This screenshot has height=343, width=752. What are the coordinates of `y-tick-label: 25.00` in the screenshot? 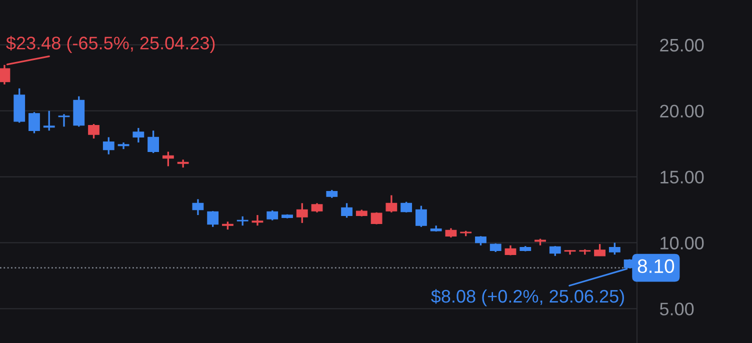 It's located at (682, 45).